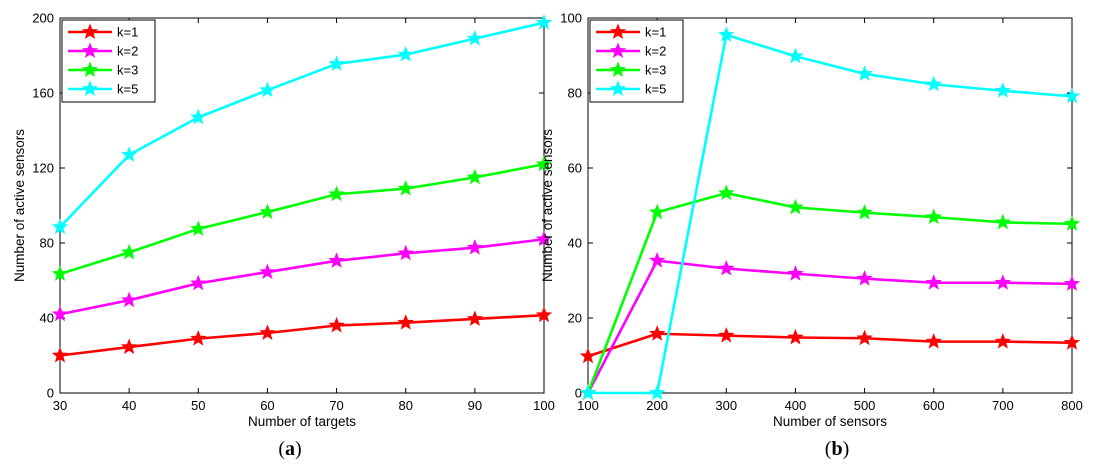  What do you see at coordinates (1003, 405) in the screenshot?
I see `chart-b-x-tick-label-6: 700` at bounding box center [1003, 405].